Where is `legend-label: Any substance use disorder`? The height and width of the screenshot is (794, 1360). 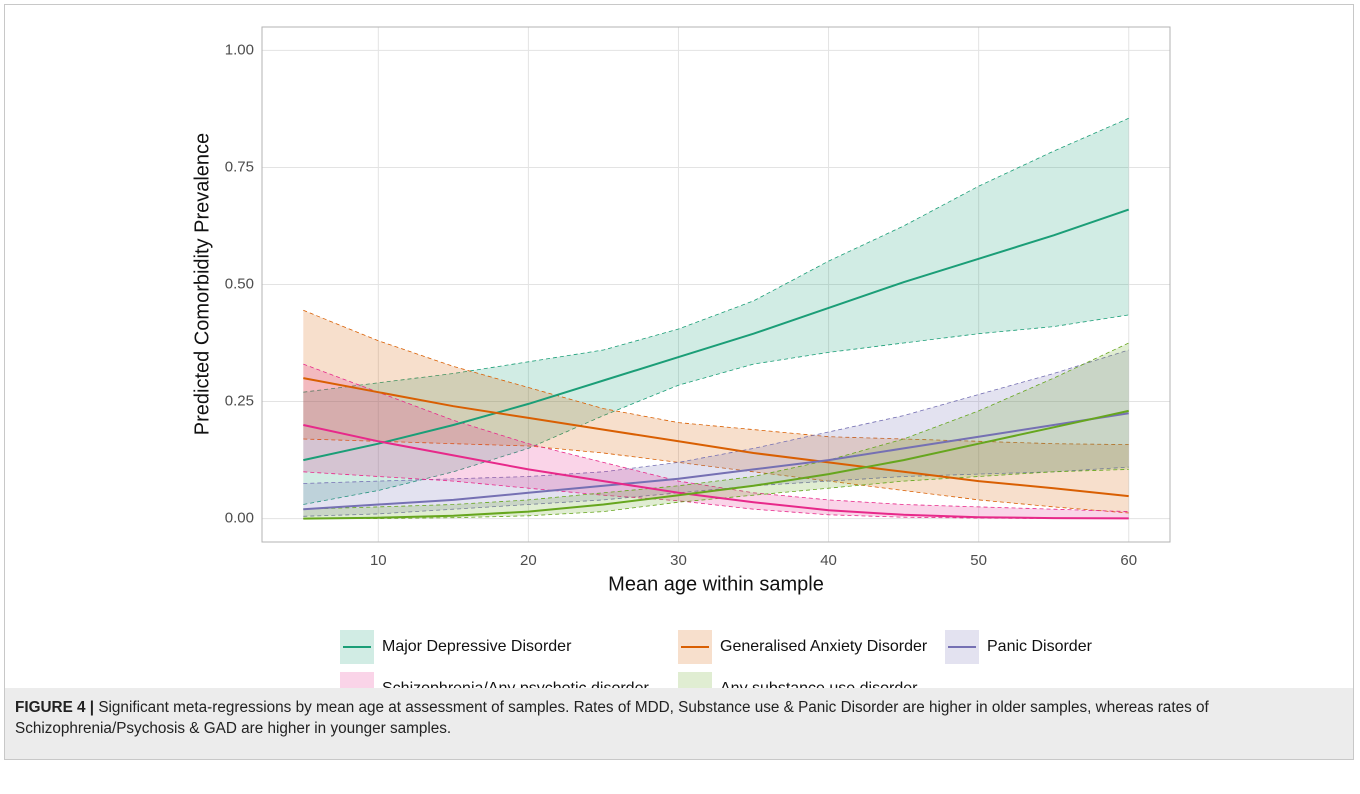
legend-label: Any substance use disorder is located at coordinates (819, 684).